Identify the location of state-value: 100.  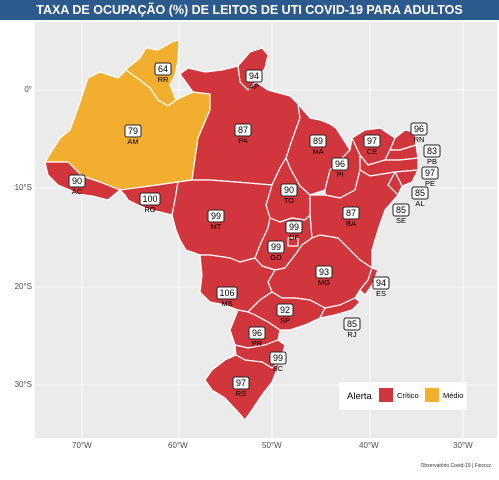
(149, 199).